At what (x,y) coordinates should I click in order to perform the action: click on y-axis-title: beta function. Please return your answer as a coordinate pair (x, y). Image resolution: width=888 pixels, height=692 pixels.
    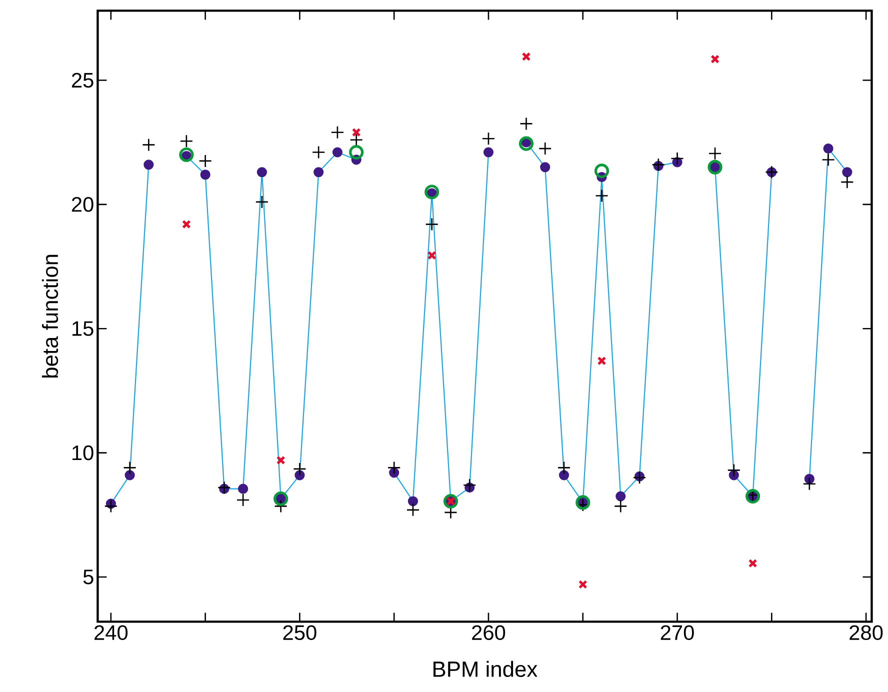
    Looking at the image, I should click on (50, 316).